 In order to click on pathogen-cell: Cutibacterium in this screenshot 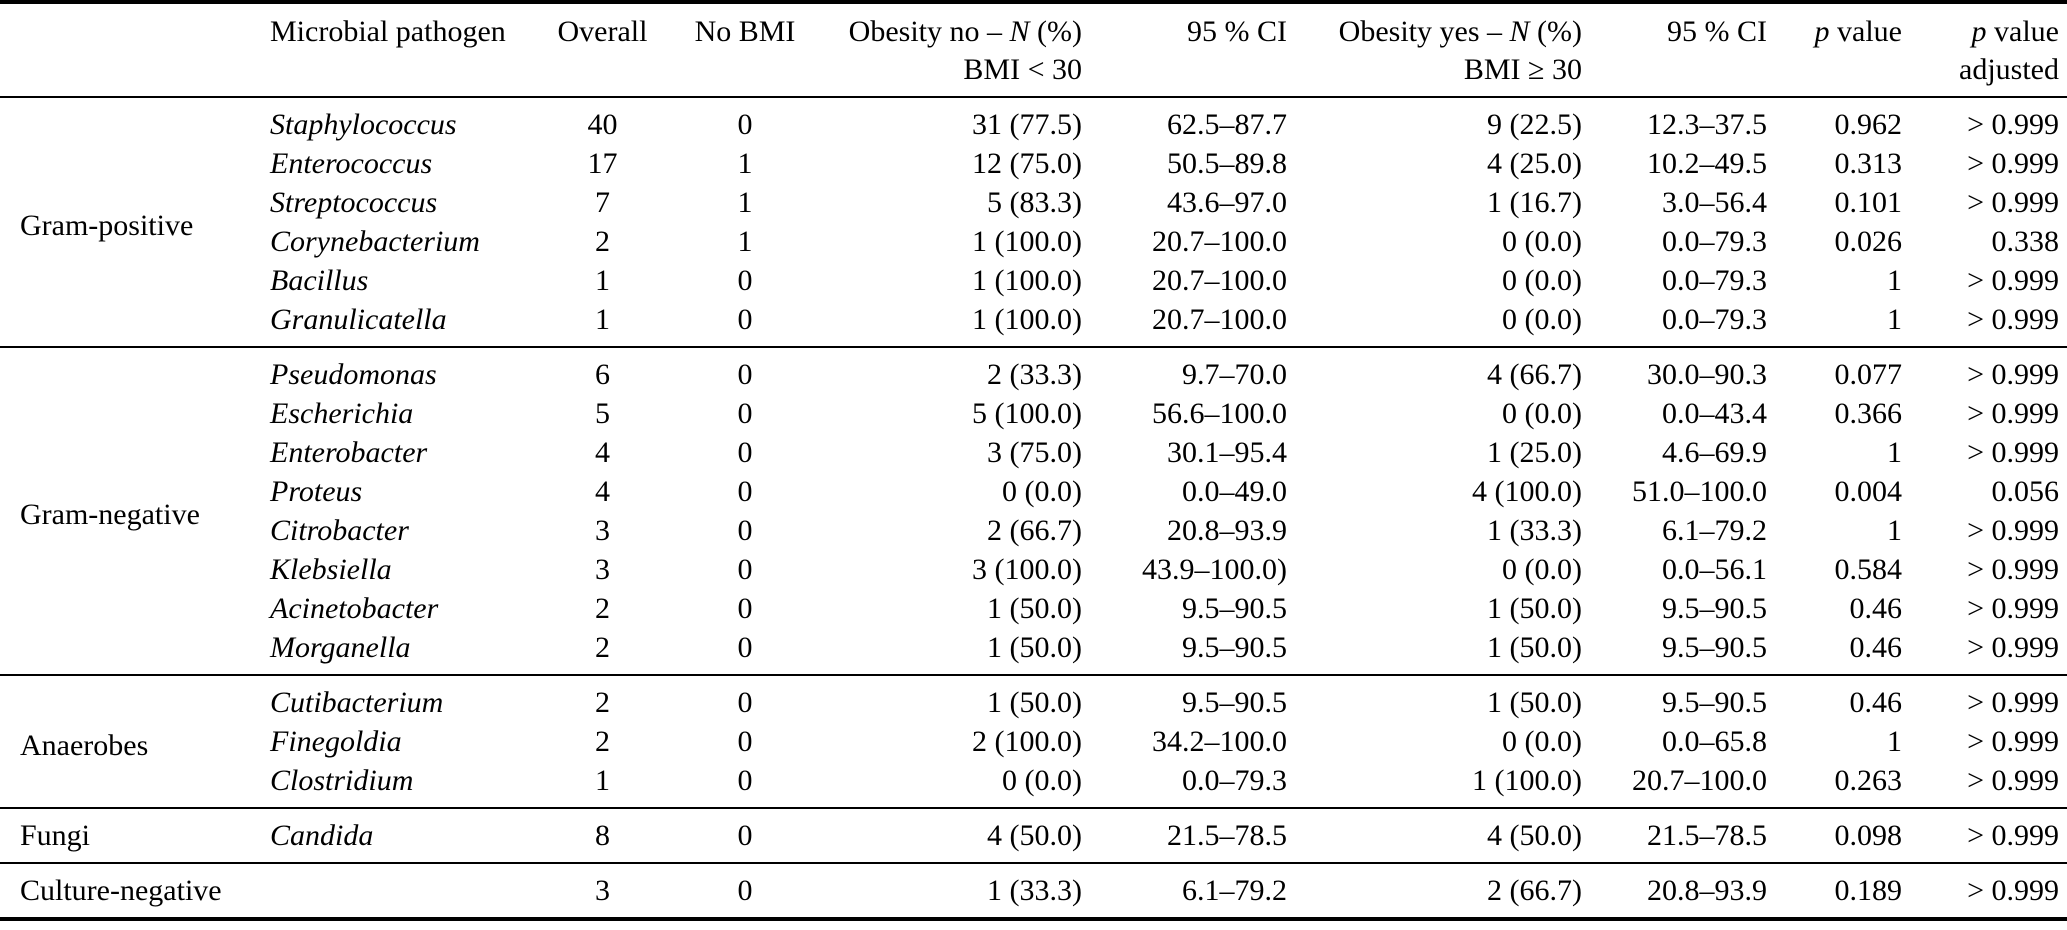, I will do `click(357, 702)`.